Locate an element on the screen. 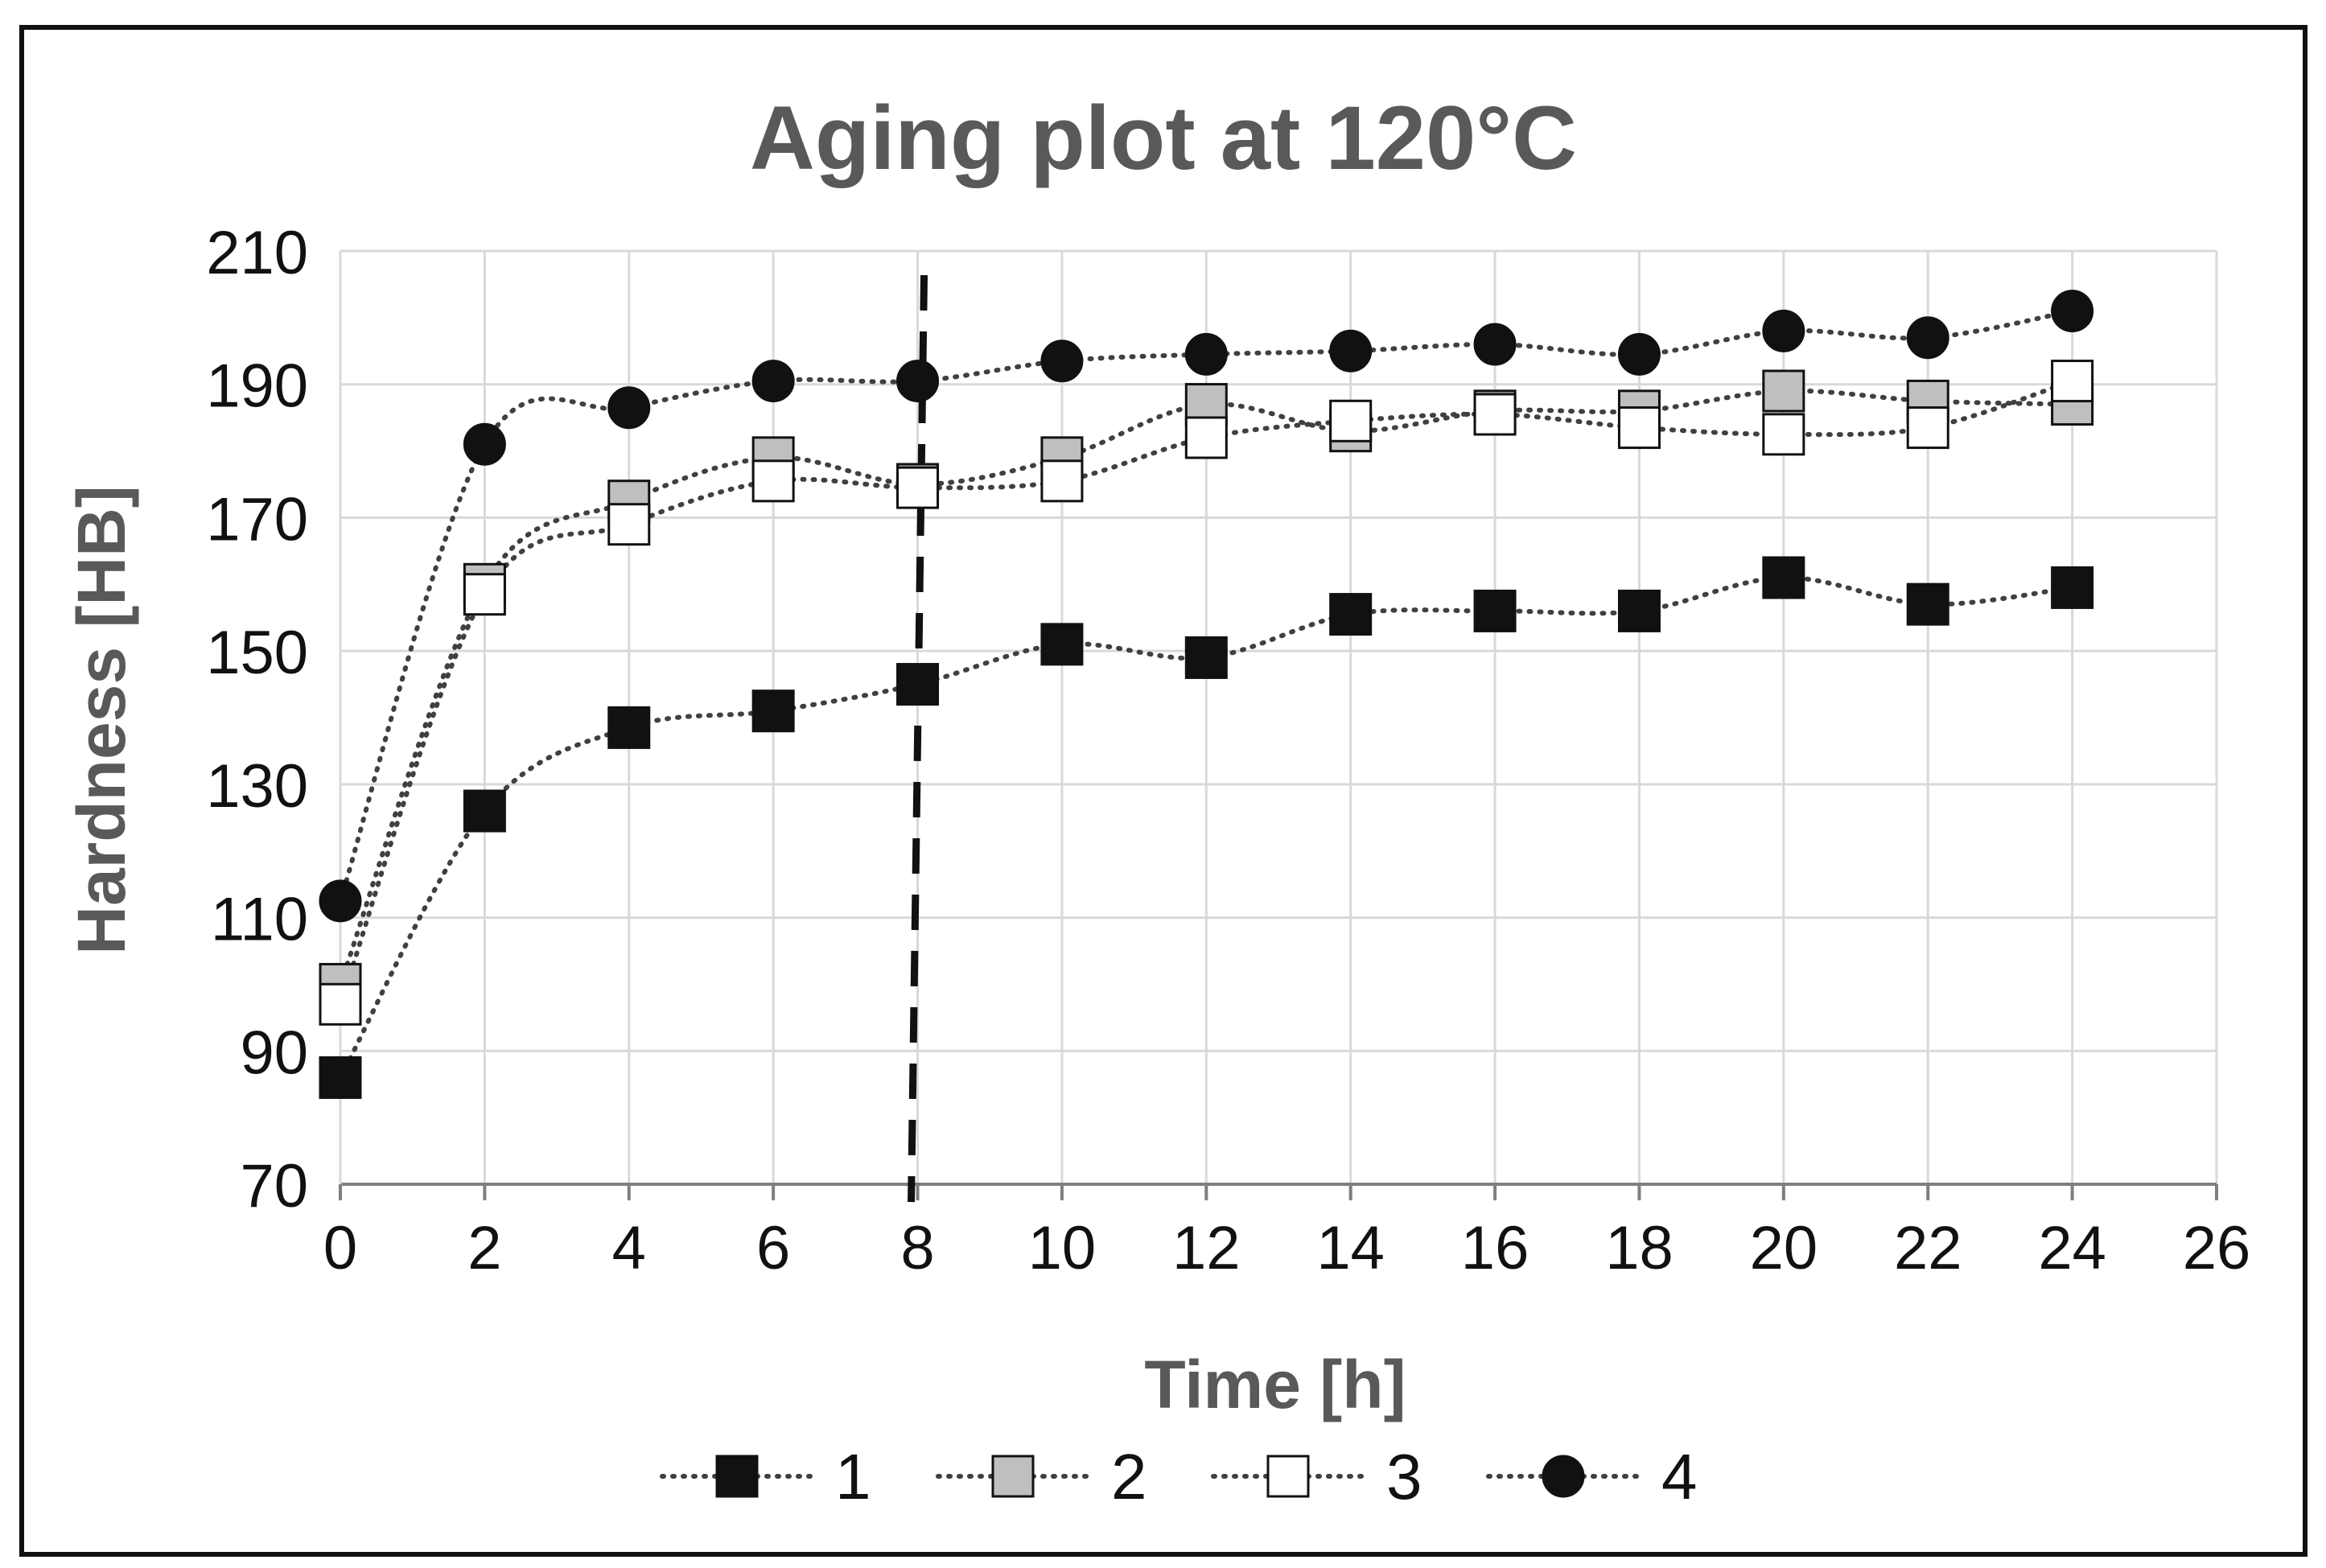  y-tick-label-70: 70 is located at coordinates (274, 1186).